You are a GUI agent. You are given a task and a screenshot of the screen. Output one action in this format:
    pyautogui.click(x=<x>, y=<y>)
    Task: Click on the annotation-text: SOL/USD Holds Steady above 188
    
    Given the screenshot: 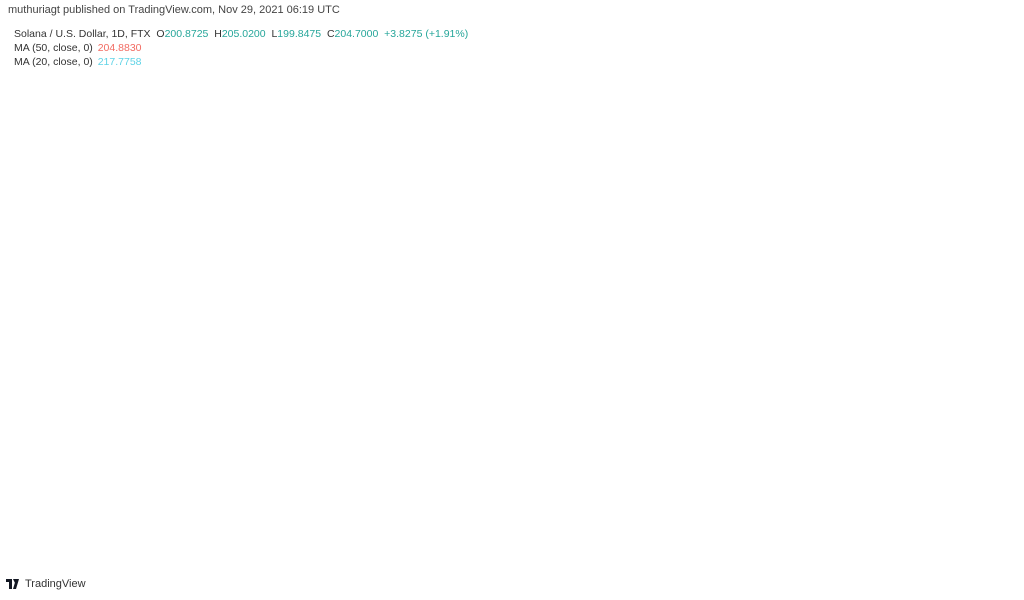 What is the action you would take?
    pyautogui.click(x=805, y=214)
    